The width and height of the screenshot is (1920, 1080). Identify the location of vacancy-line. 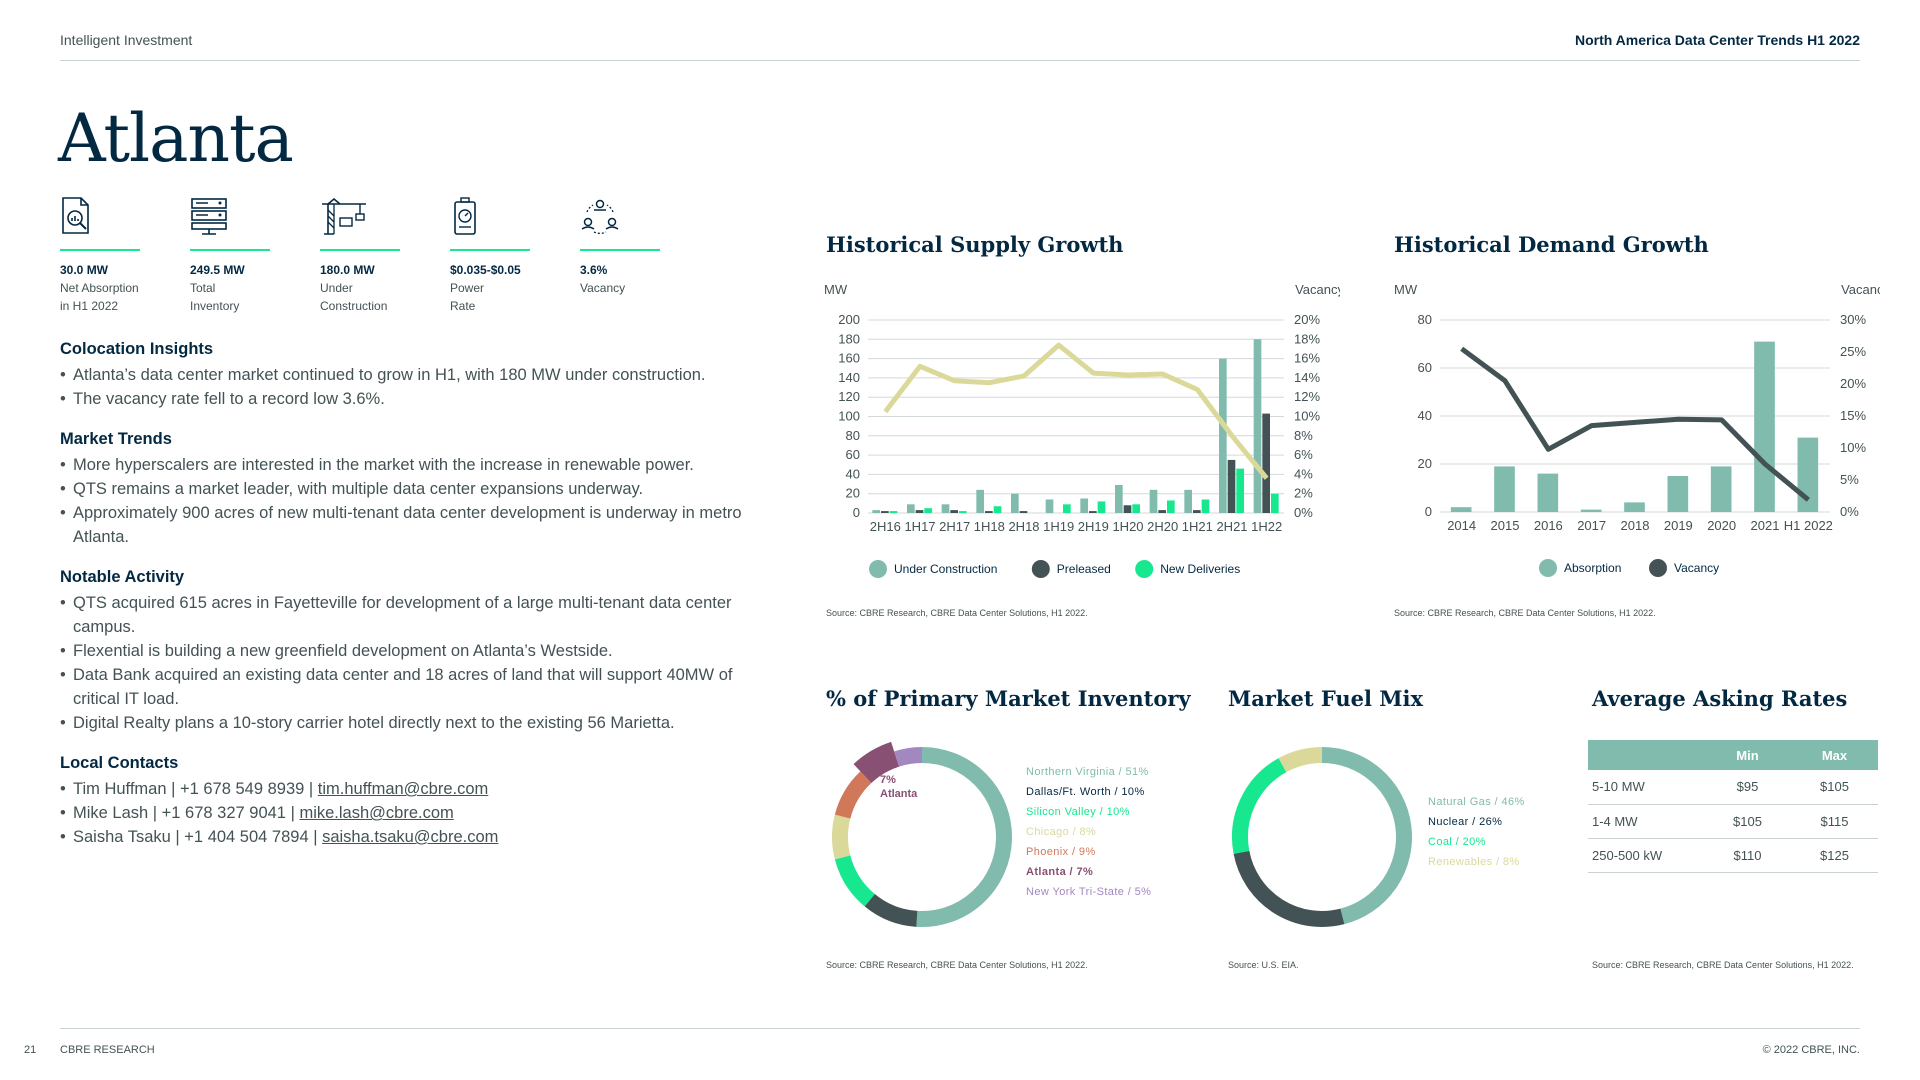
(1635, 424).